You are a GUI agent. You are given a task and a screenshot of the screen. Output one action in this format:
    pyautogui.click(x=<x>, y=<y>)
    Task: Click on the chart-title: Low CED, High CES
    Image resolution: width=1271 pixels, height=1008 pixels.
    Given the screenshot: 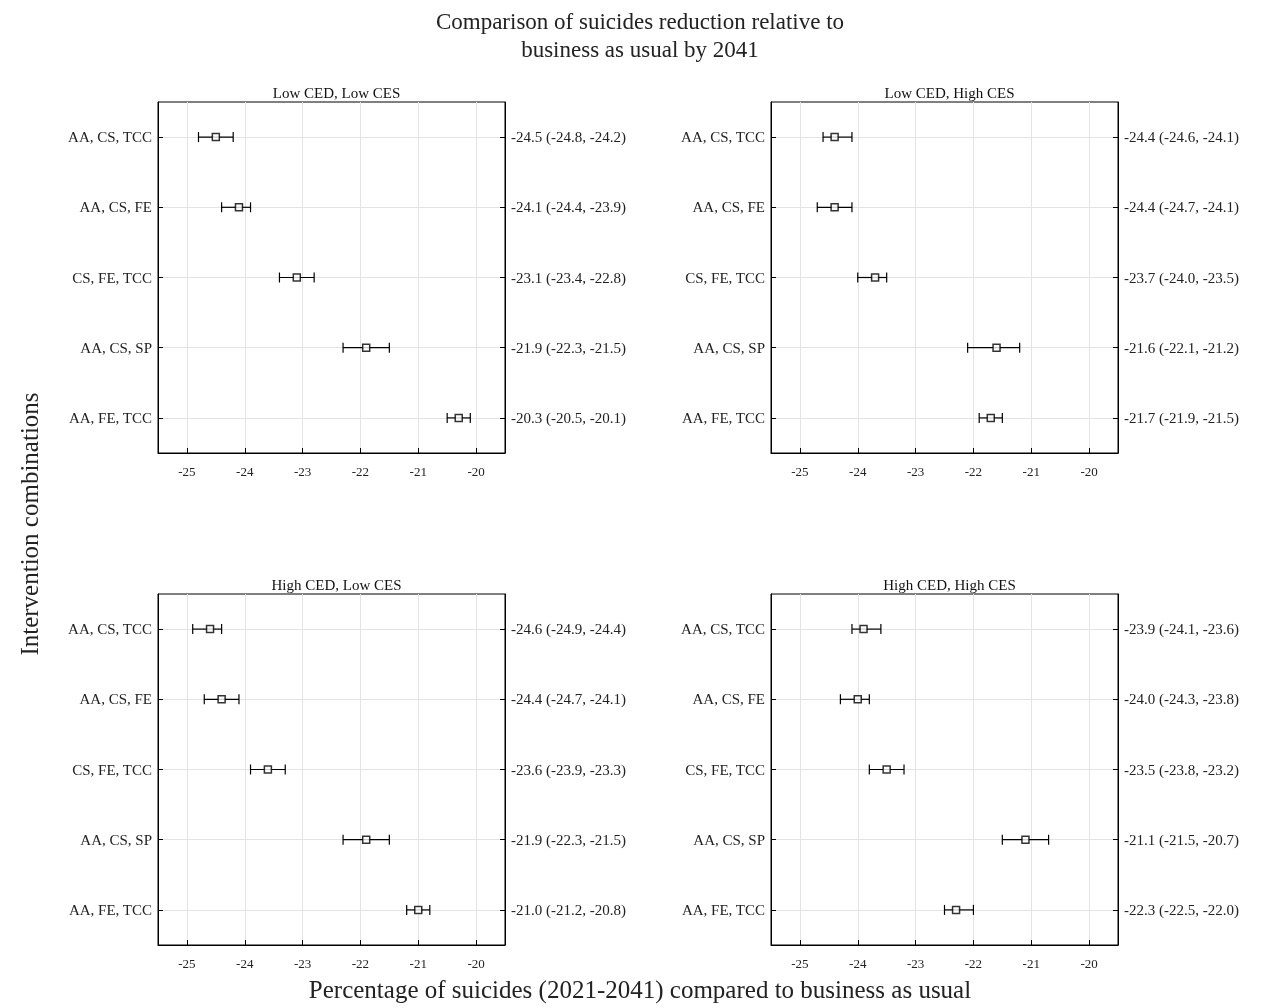 What is the action you would take?
    pyautogui.click(x=949, y=92)
    